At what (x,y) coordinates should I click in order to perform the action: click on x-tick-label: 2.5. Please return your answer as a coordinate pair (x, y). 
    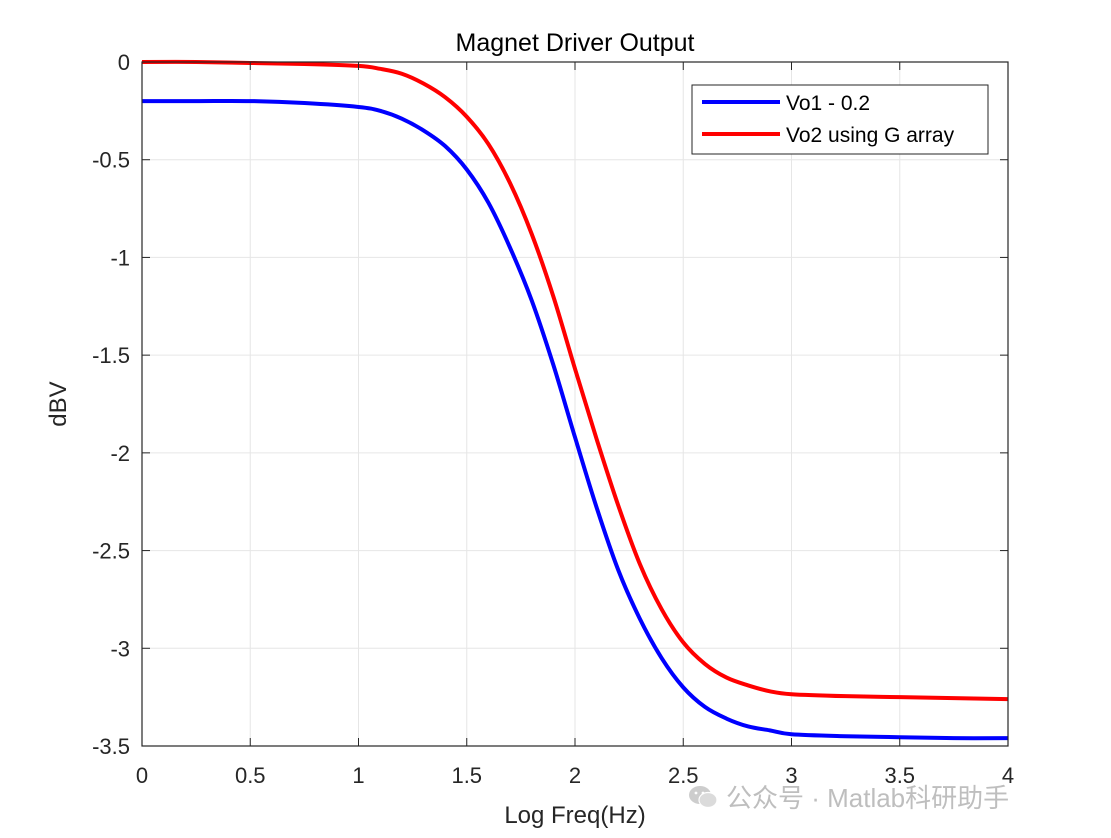
    Looking at the image, I should click on (683, 775).